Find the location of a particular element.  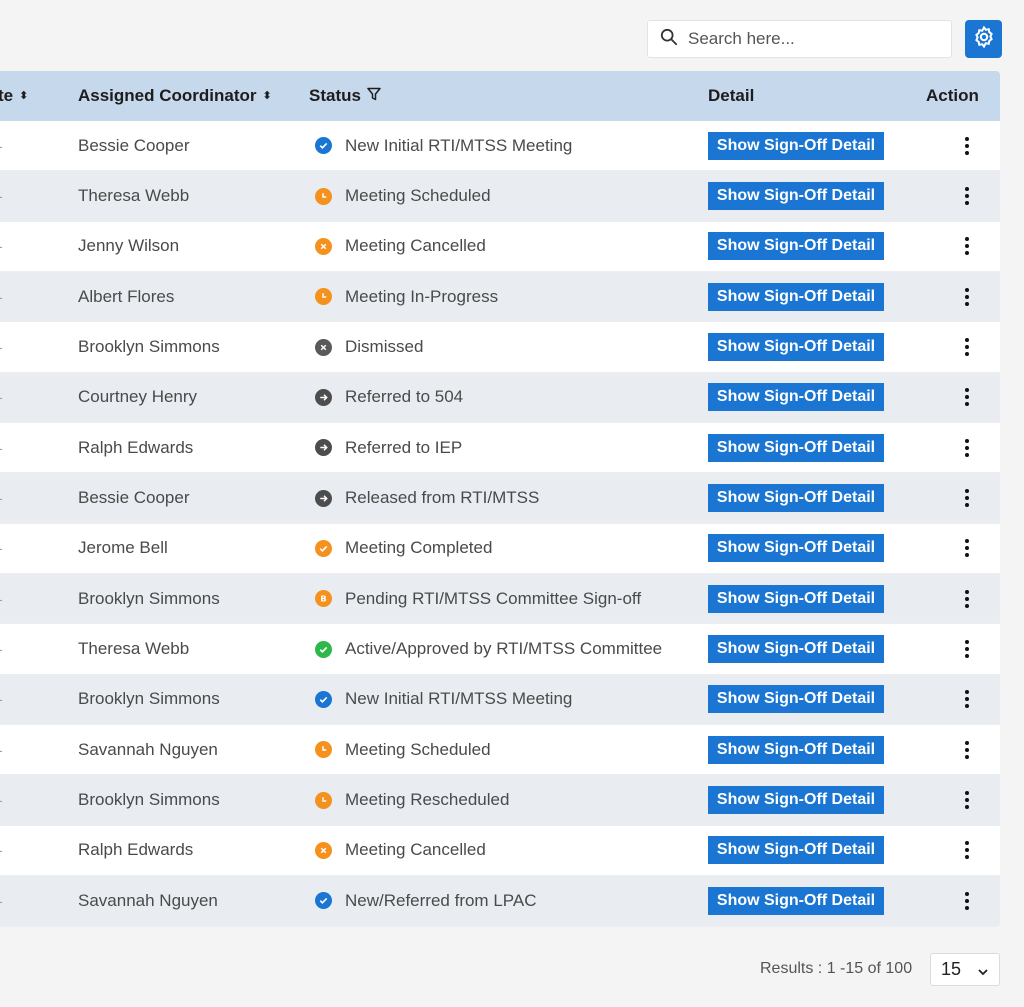

status-cell: Meeting Scheduled is located at coordinates (403, 750).